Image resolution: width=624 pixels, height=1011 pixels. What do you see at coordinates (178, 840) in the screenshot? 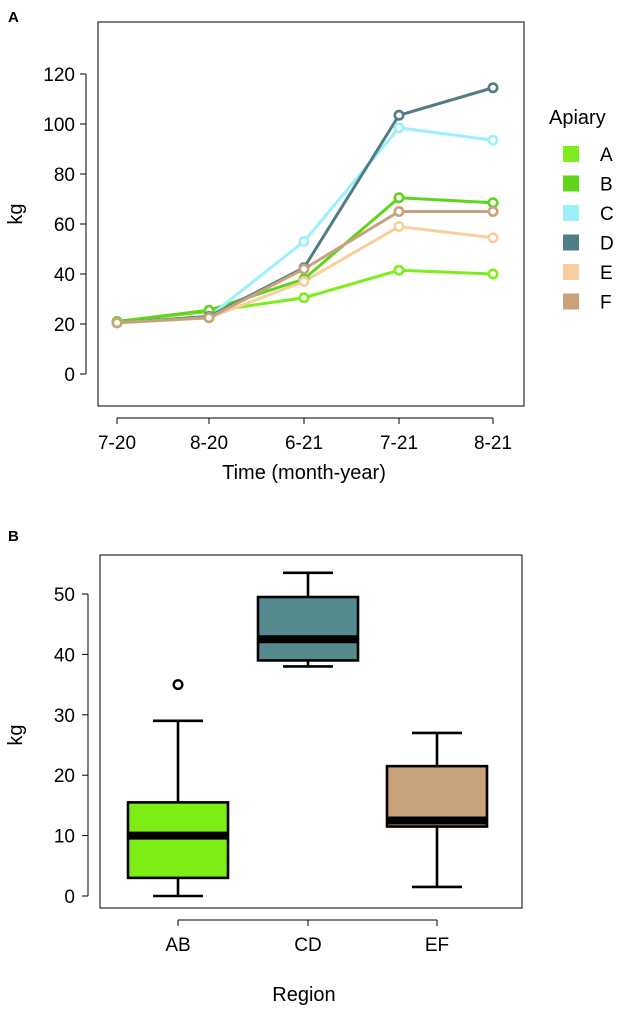
I see `box-ab` at bounding box center [178, 840].